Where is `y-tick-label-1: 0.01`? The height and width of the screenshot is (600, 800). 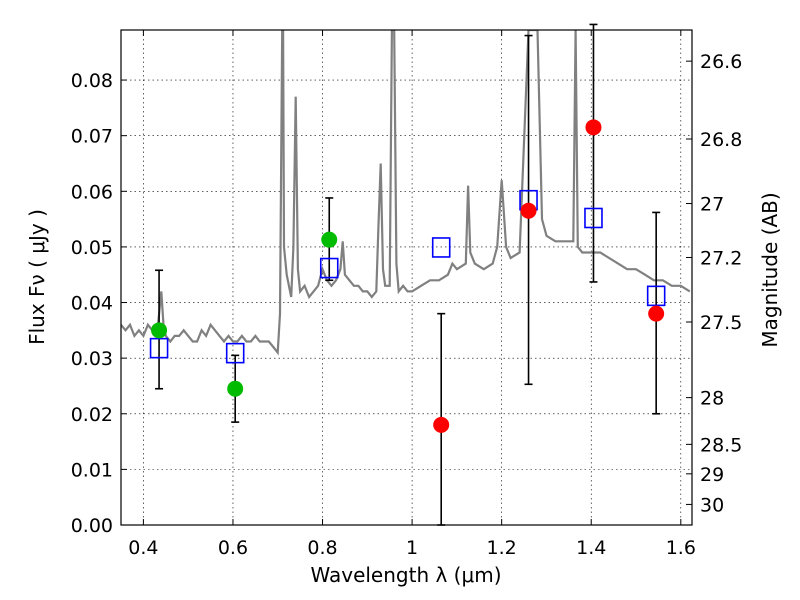
y-tick-label-1: 0.01 is located at coordinates (92, 470).